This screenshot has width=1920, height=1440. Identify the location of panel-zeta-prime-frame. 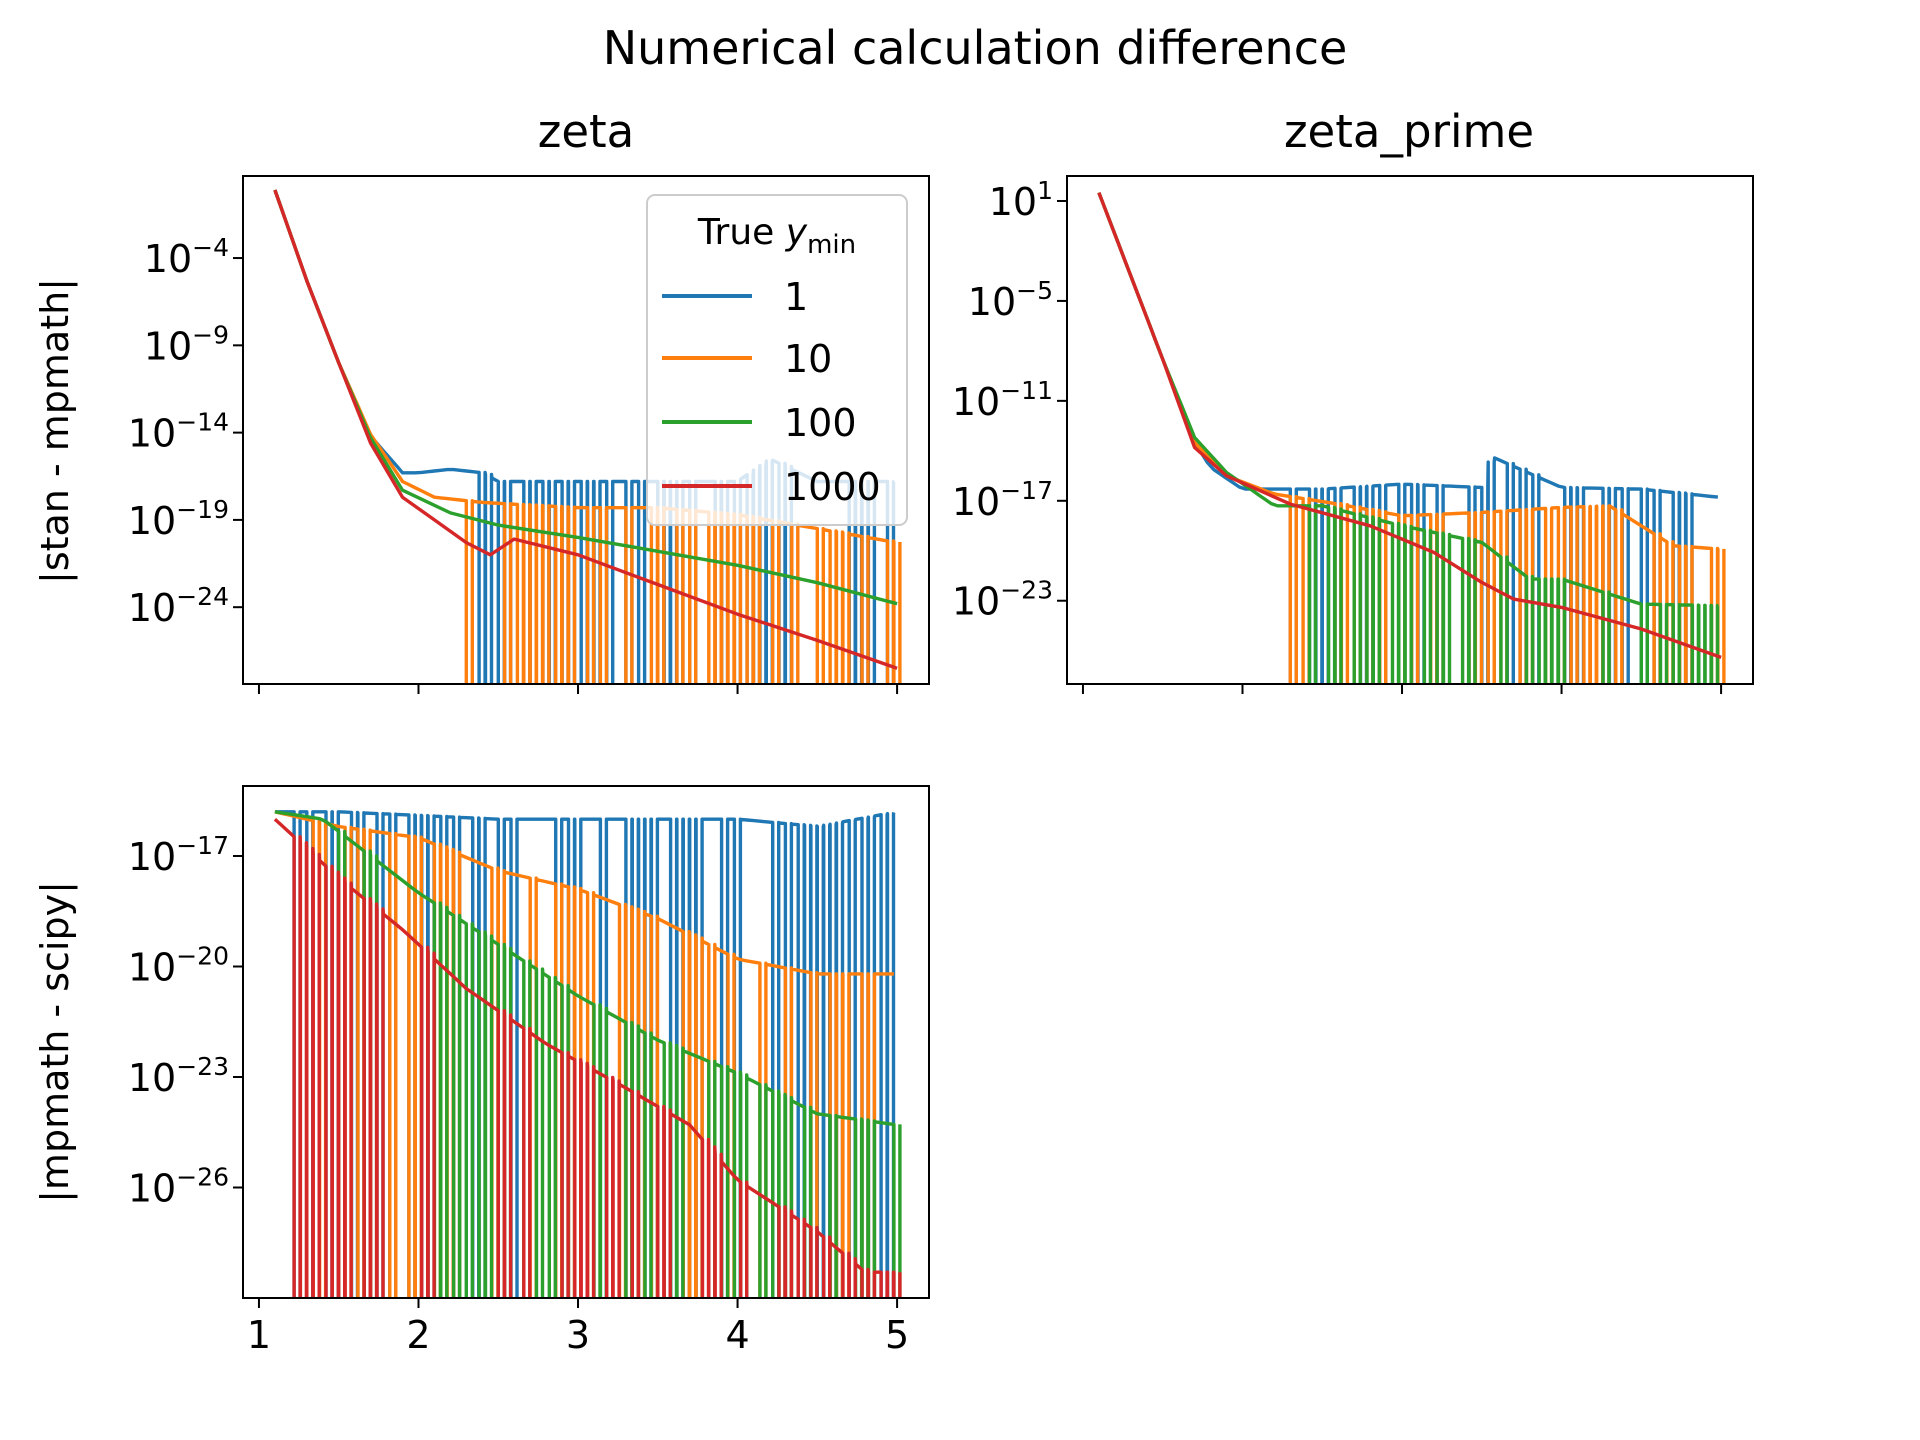
(1410, 430).